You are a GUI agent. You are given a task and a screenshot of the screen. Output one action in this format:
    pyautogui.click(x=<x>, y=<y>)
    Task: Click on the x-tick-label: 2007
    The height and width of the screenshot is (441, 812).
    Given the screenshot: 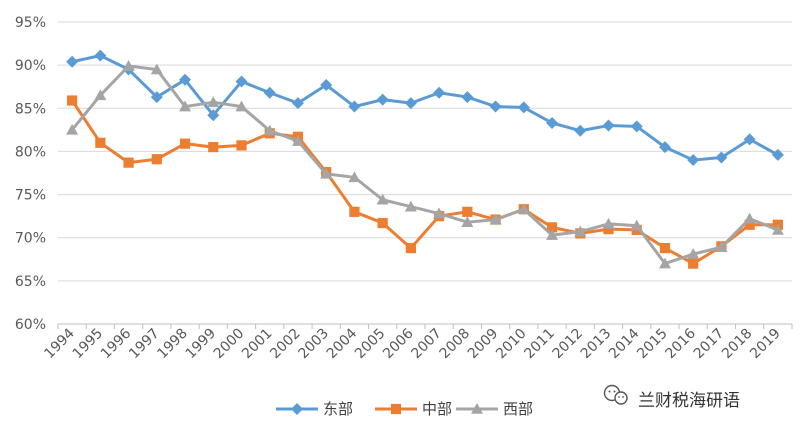 What is the action you would take?
    pyautogui.click(x=426, y=344)
    